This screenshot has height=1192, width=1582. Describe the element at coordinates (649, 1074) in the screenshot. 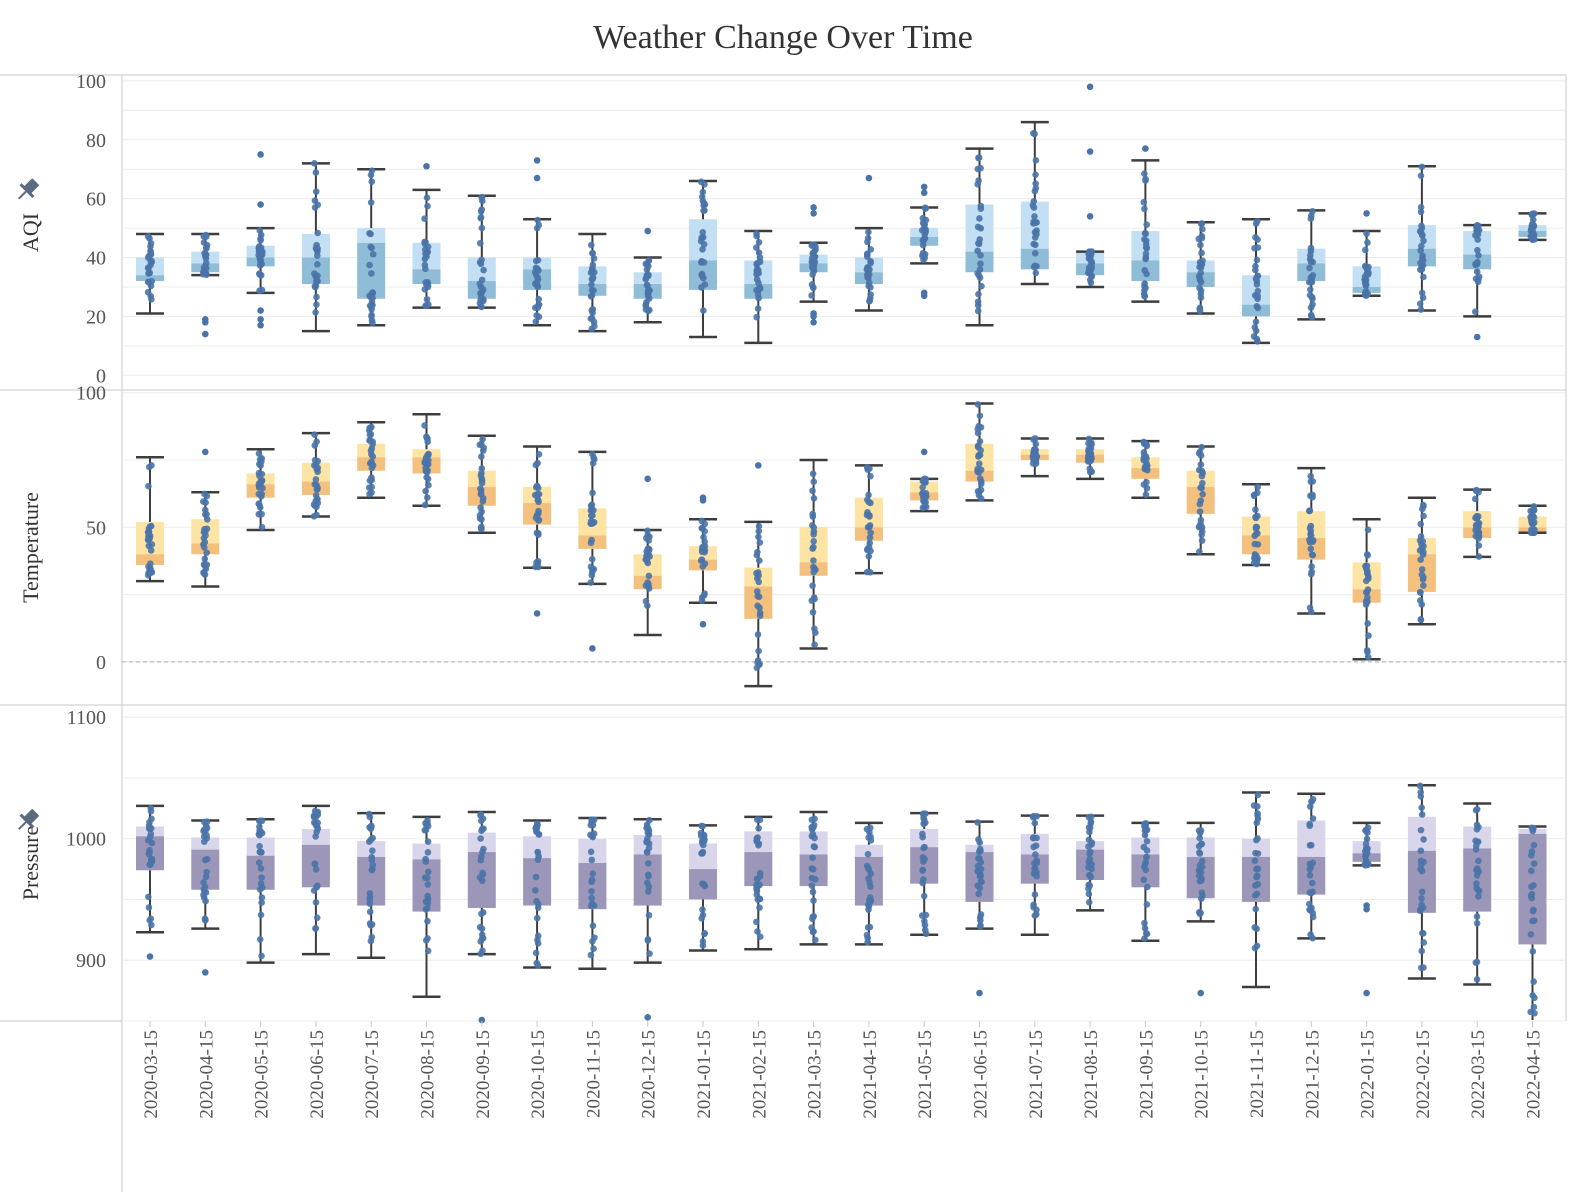

I see `x-tick-label: 2020-12-15` at that location.